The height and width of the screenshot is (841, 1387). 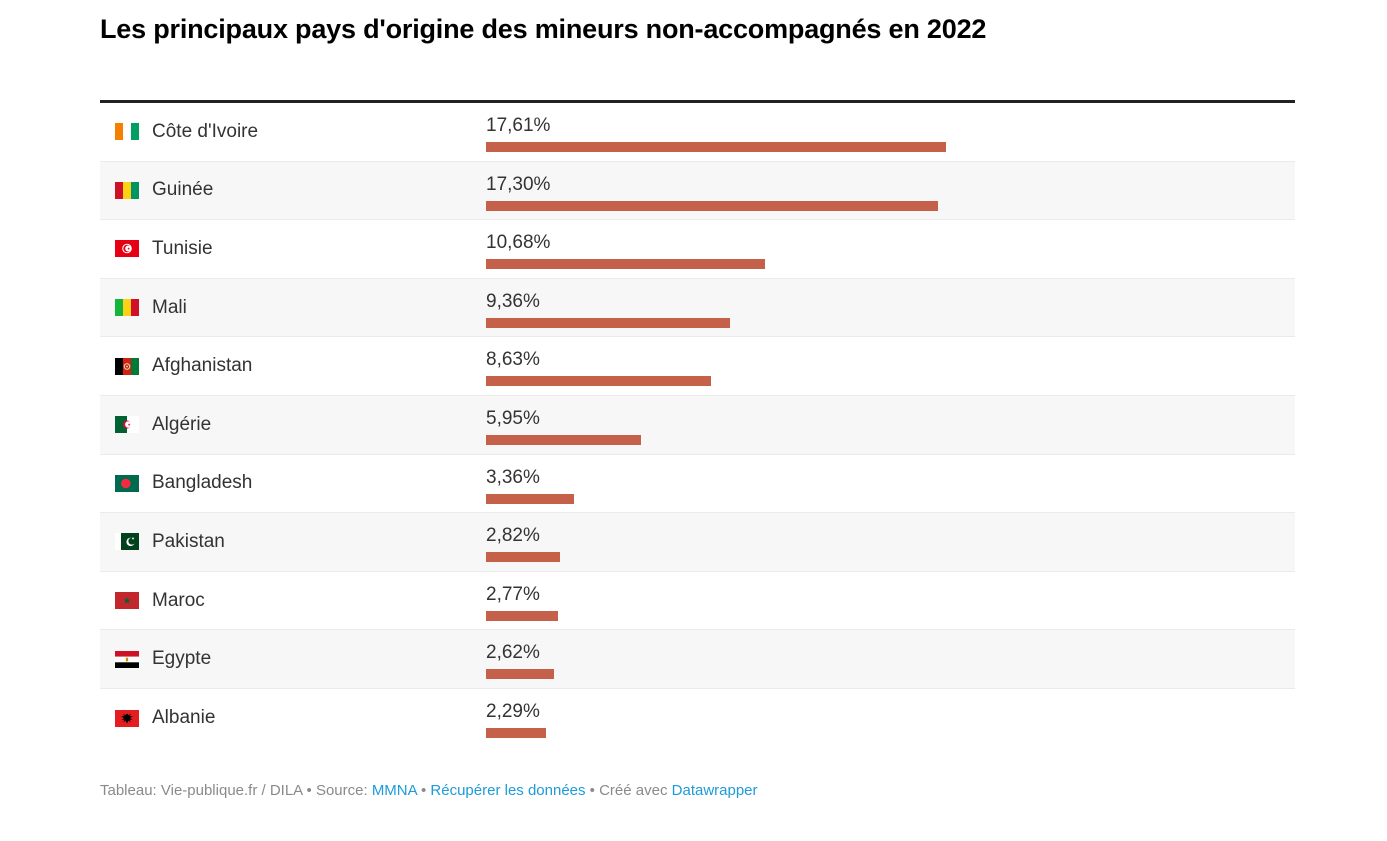 What do you see at coordinates (127, 542) in the screenshot?
I see `flag-pakistan-icon` at bounding box center [127, 542].